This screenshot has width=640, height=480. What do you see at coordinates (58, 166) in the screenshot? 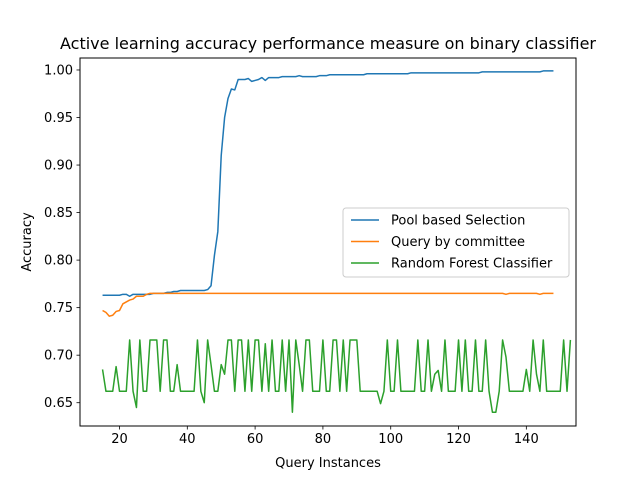
I see `y-tick-label: 0.90` at bounding box center [58, 166].